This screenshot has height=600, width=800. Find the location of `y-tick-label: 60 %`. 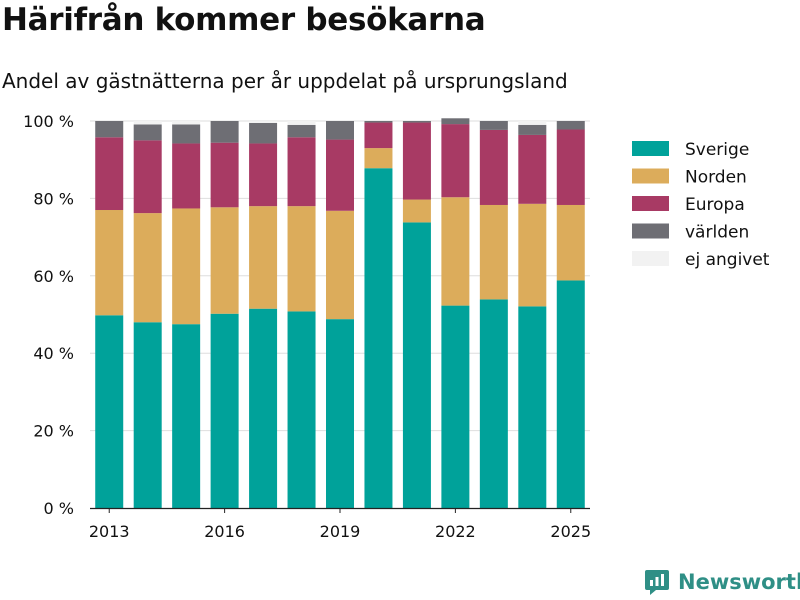

y-tick-label: 60 % is located at coordinates (53, 276).